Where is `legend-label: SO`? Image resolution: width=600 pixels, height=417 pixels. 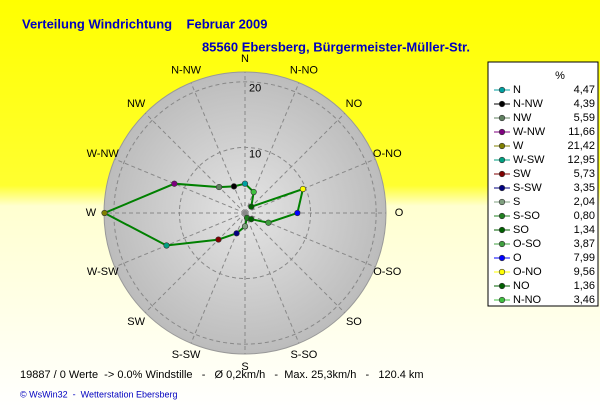 legend-label: SO is located at coordinates (521, 230).